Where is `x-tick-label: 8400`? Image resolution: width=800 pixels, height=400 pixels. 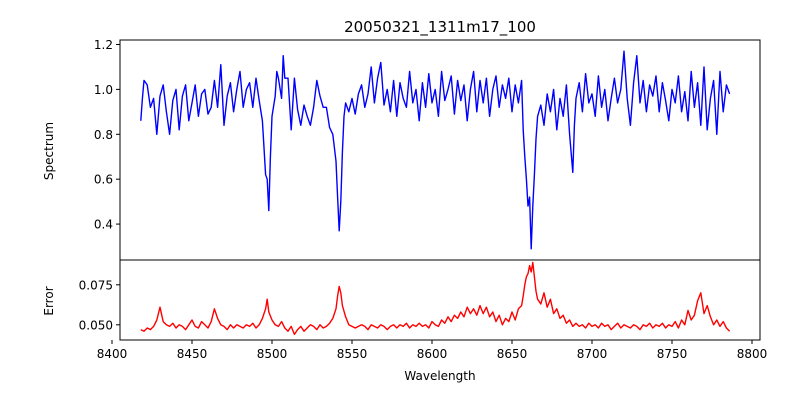 x-tick-label: 8400 is located at coordinates (112, 354).